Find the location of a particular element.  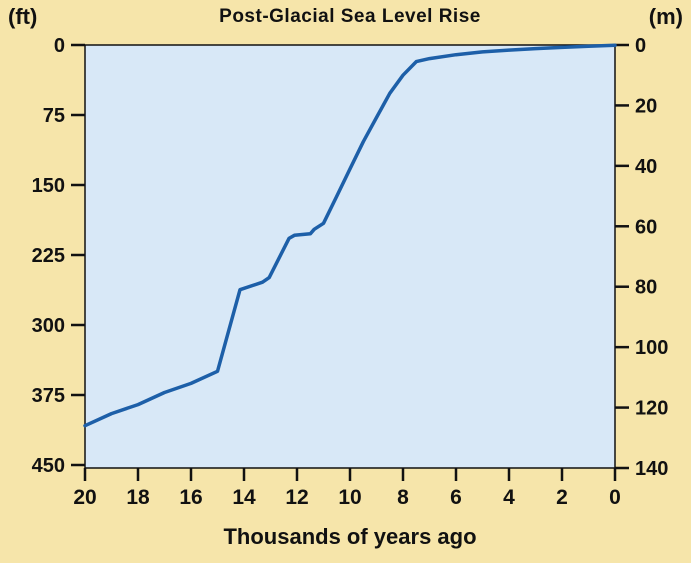

chart-title: Post-Glacial Sea Level Rise is located at coordinates (350, 16).